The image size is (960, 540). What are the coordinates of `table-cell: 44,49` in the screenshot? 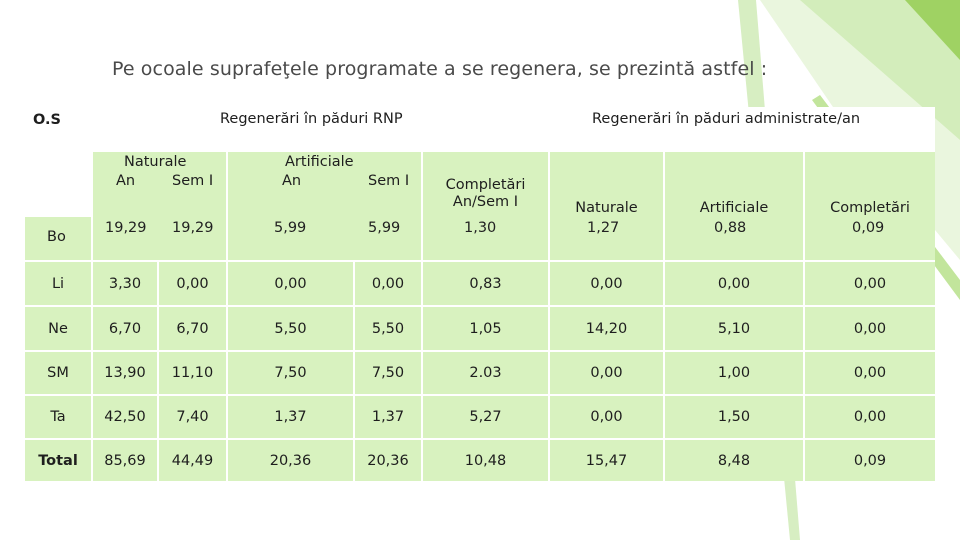 It's located at (192, 460).